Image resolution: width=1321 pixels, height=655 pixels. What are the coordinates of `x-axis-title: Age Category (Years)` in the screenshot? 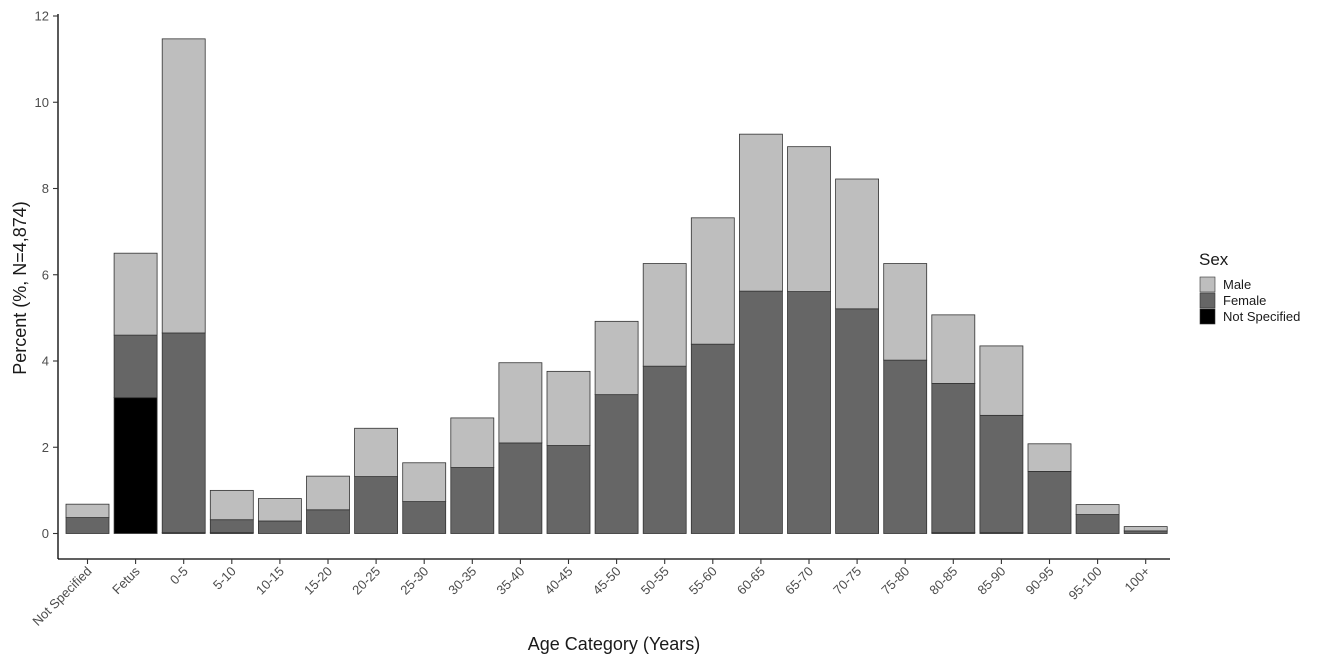 It's located at (614, 644).